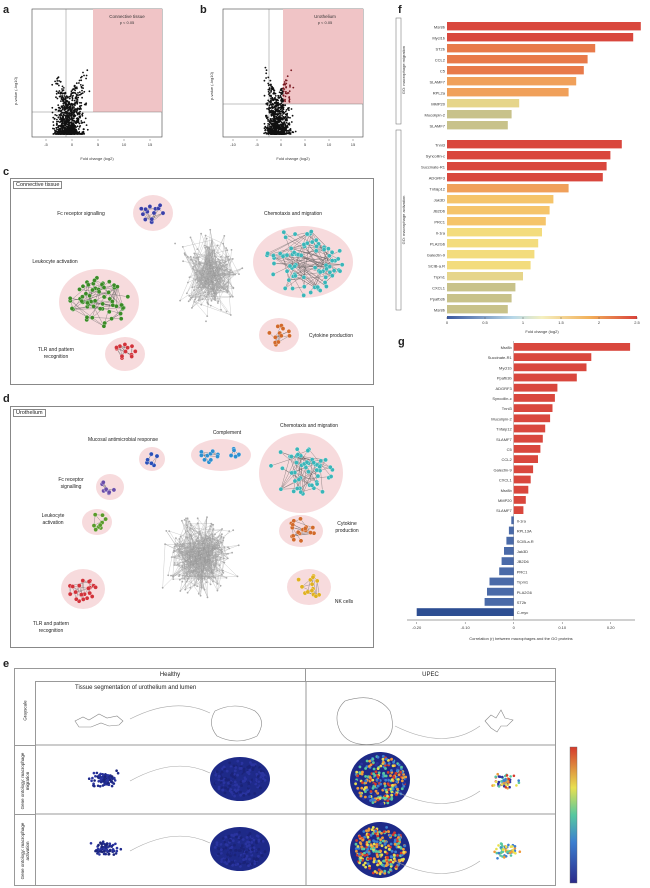 The height and width of the screenshot is (888, 650). What do you see at coordinates (562, 627) in the screenshot?
I see `tick-label: 0.10` at bounding box center [562, 627].